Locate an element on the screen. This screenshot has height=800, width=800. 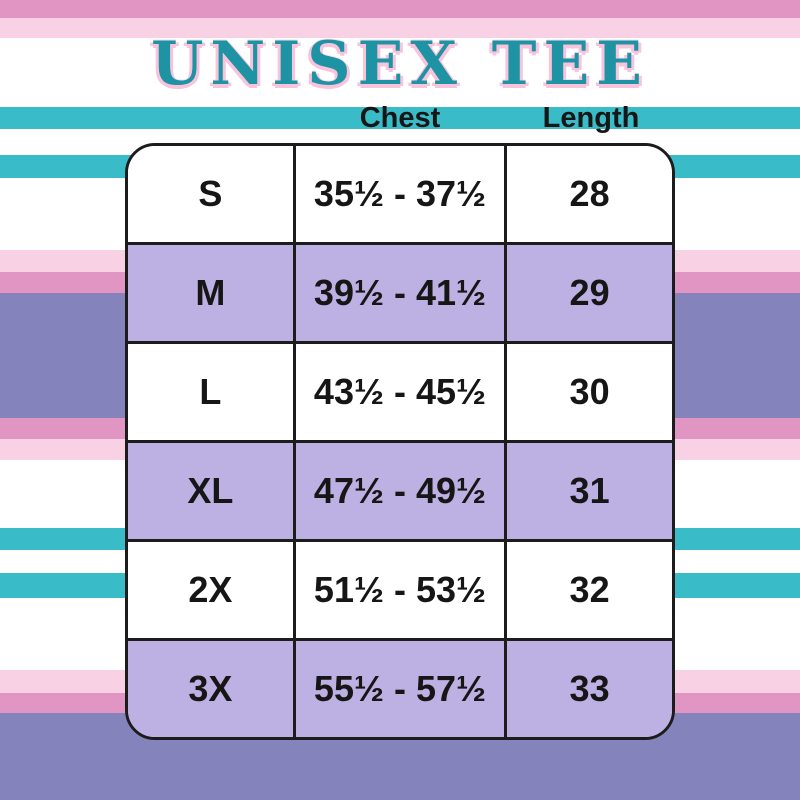
length-cell: 29 is located at coordinates (589, 292).